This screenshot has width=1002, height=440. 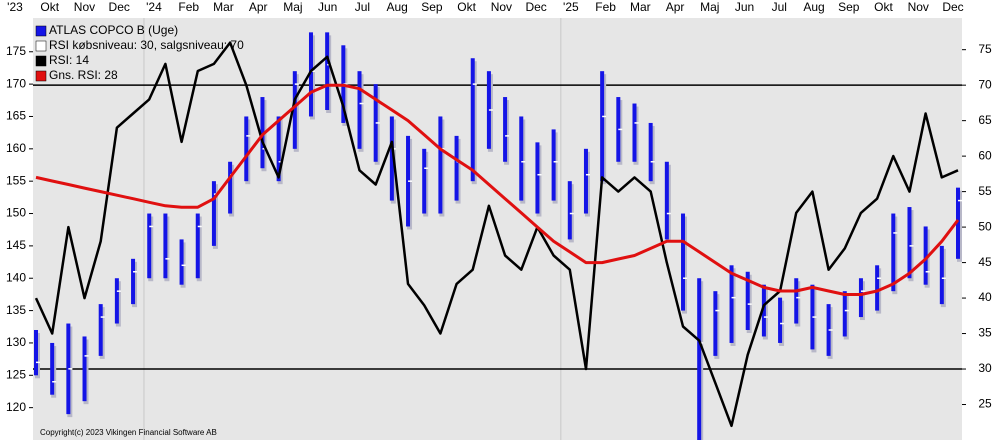 I want to click on y2-tick-label: 60, so click(x=985, y=155).